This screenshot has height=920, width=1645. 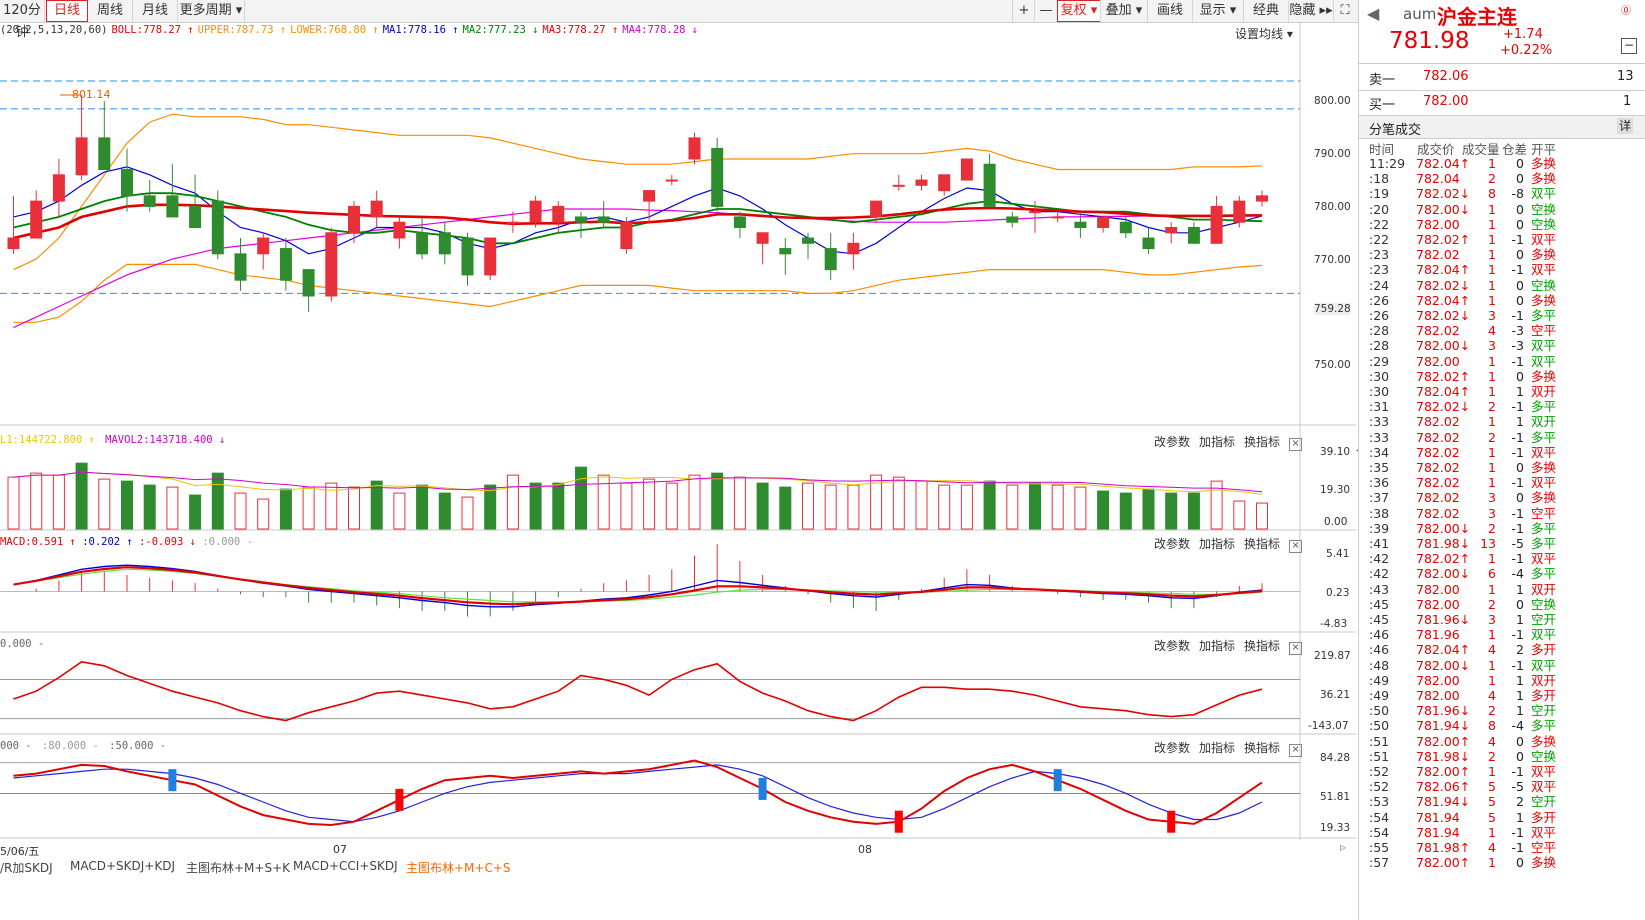 What do you see at coordinates (1502, 589) in the screenshot?
I see `trade-row: :43 782.00 1 1 双开` at bounding box center [1502, 589].